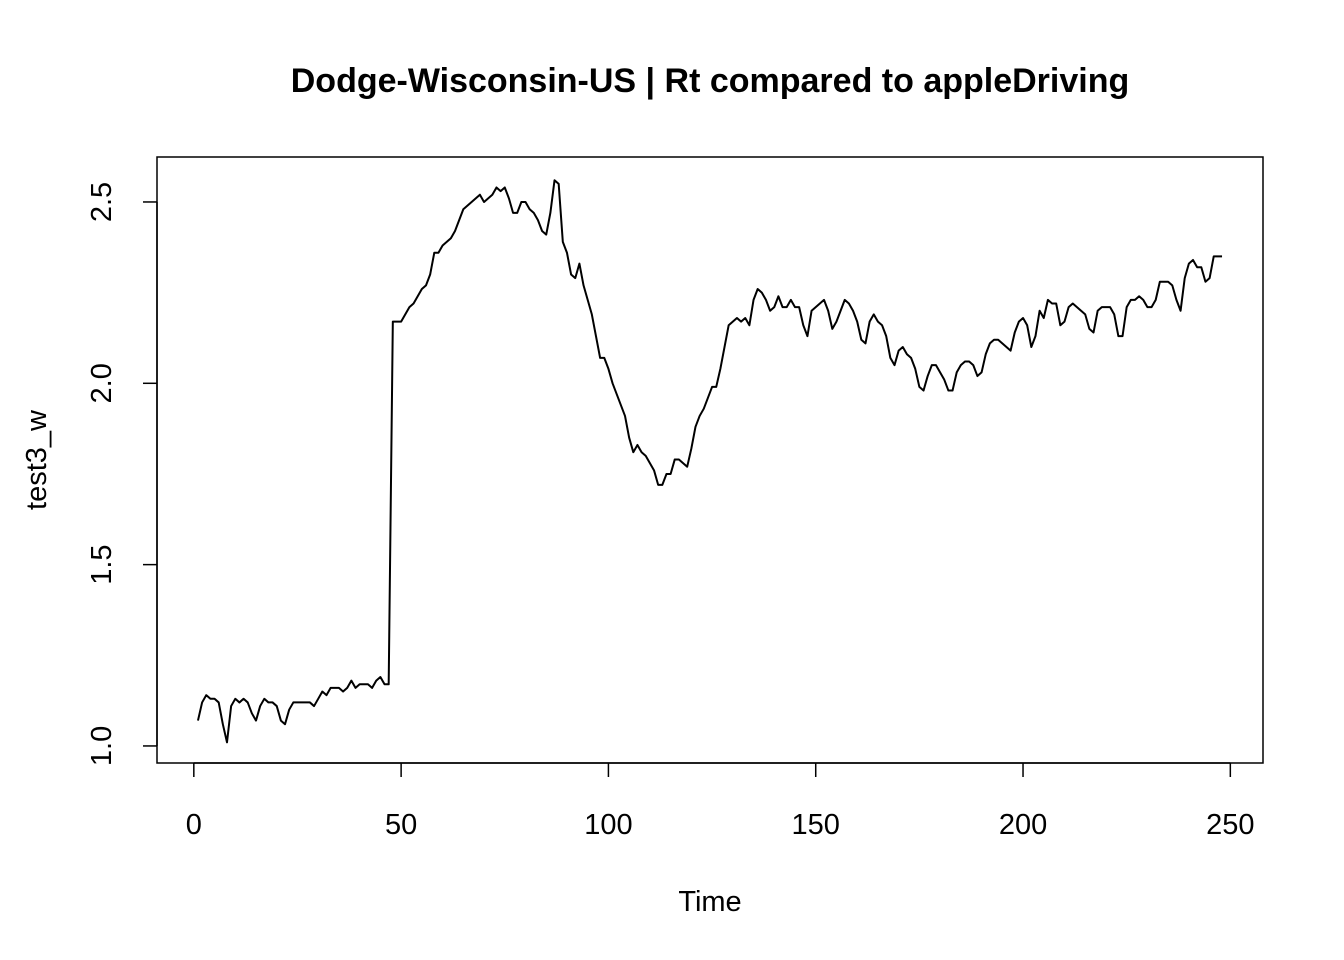 This screenshot has height=960, width=1344. I want to click on x-tick-label: 50, so click(401, 825).